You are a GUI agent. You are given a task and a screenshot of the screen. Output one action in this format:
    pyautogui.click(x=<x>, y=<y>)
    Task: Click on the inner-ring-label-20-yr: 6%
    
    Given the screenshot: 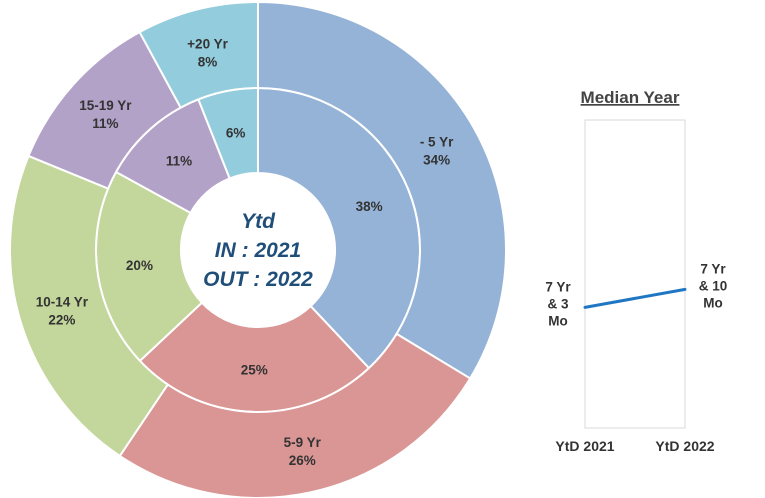 What is the action you would take?
    pyautogui.click(x=236, y=133)
    